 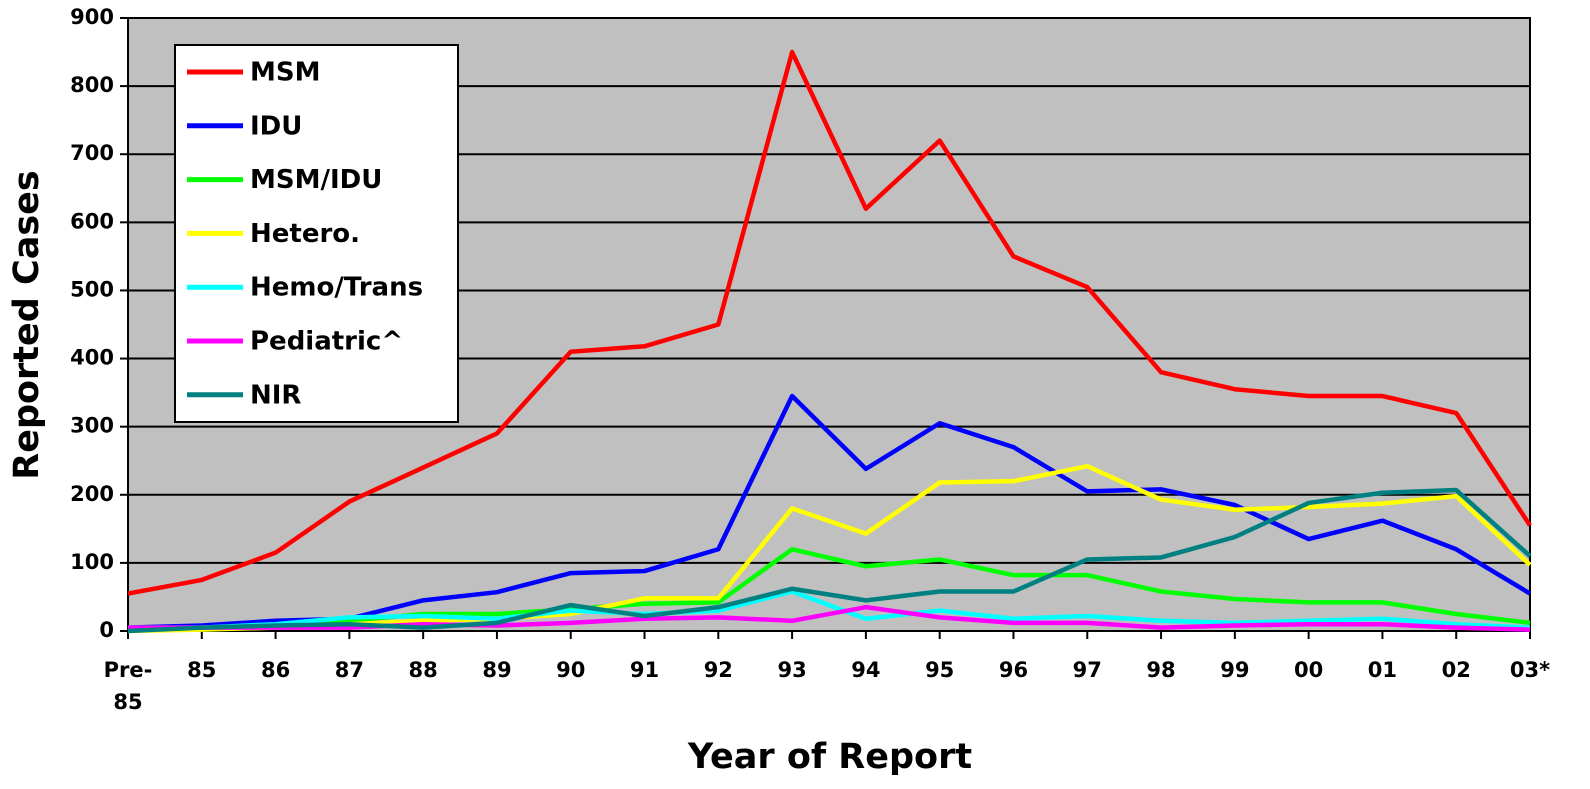 What do you see at coordinates (1234, 670) in the screenshot?
I see `x-tick-label: 99` at bounding box center [1234, 670].